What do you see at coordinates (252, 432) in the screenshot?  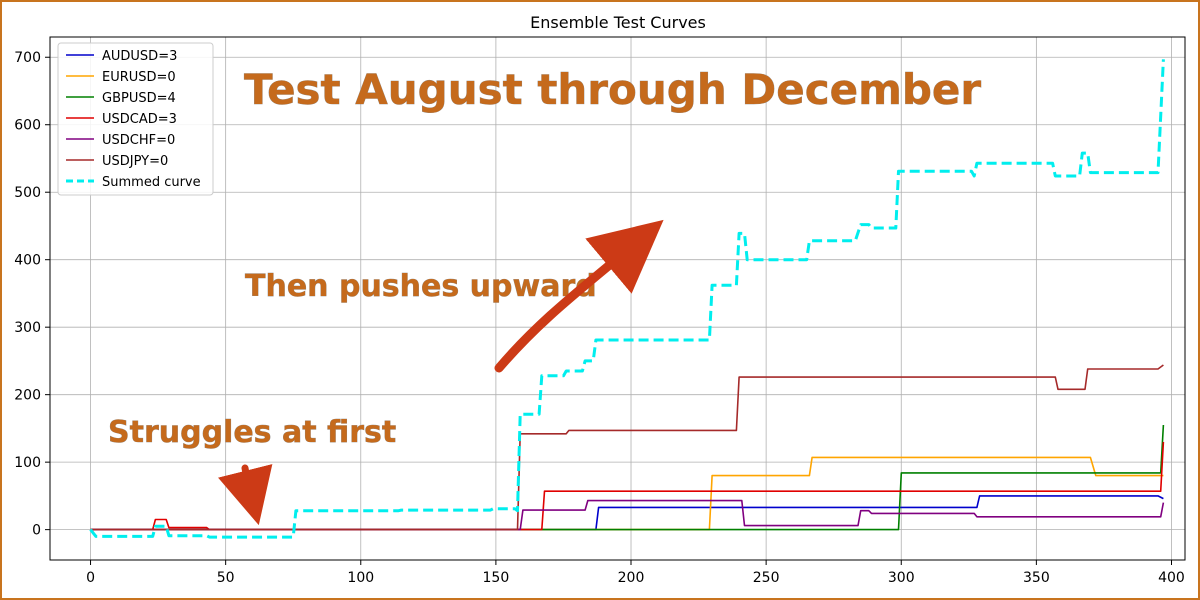 I see `annotation-struggles-at-first: Struggles at first` at bounding box center [252, 432].